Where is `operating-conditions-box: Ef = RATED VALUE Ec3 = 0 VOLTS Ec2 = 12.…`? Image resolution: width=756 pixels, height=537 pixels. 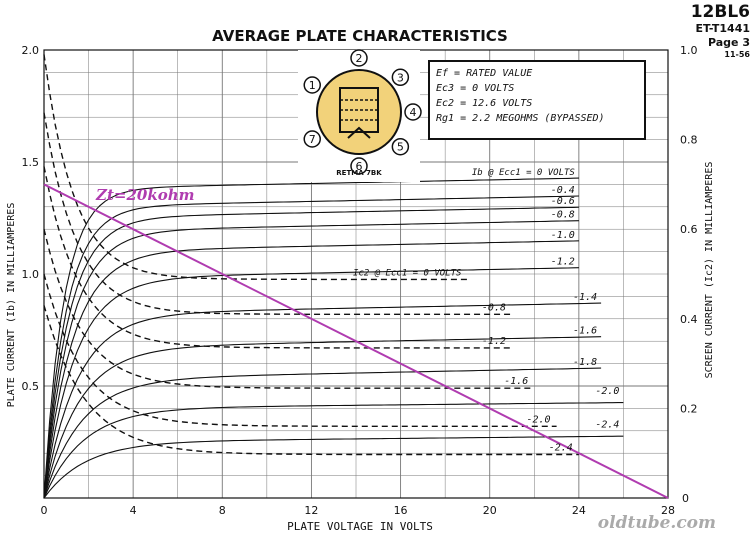
operating-conditions-box: Ef = RATED VALUE Ec3 = 0 VOLTS Ec2 = 12.… is located at coordinates (537, 100).